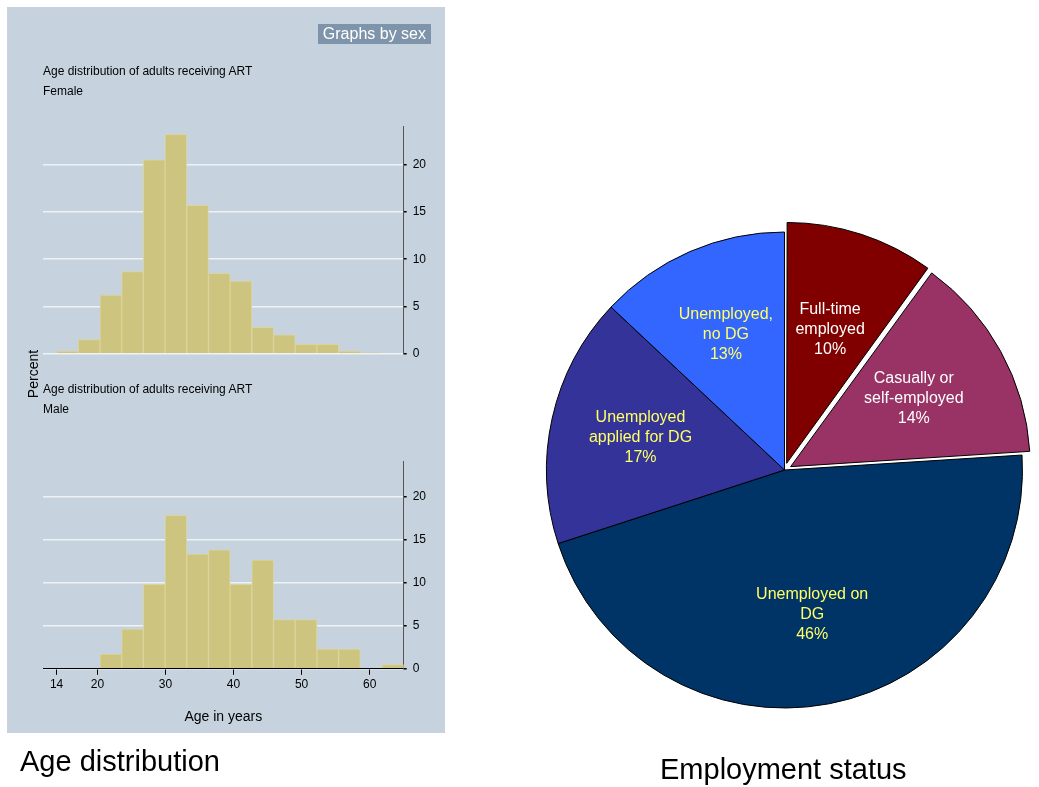  Describe the element at coordinates (914, 388) in the screenshot. I see `slice-label: Casually or self-employed` at that location.